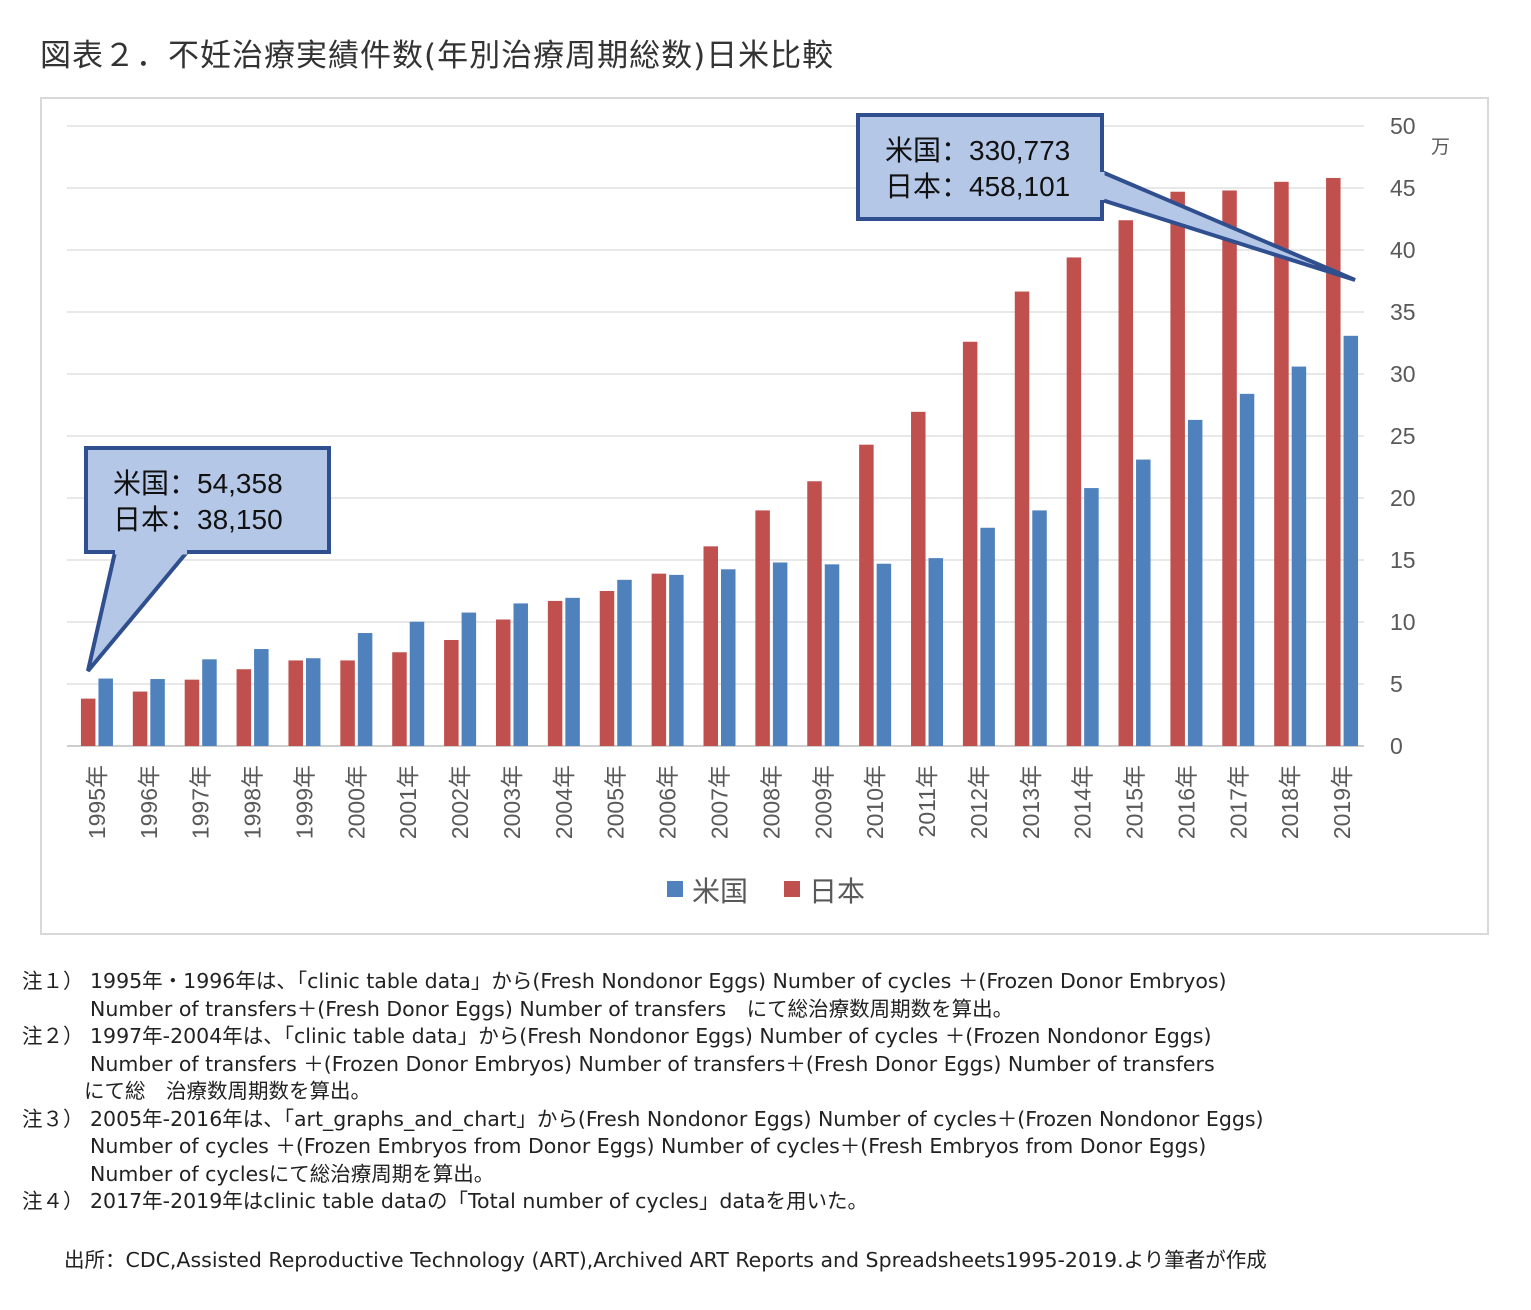 This screenshot has height=1310, width=1531. I want to click on x-tick-label: 2010年, so click(875, 802).